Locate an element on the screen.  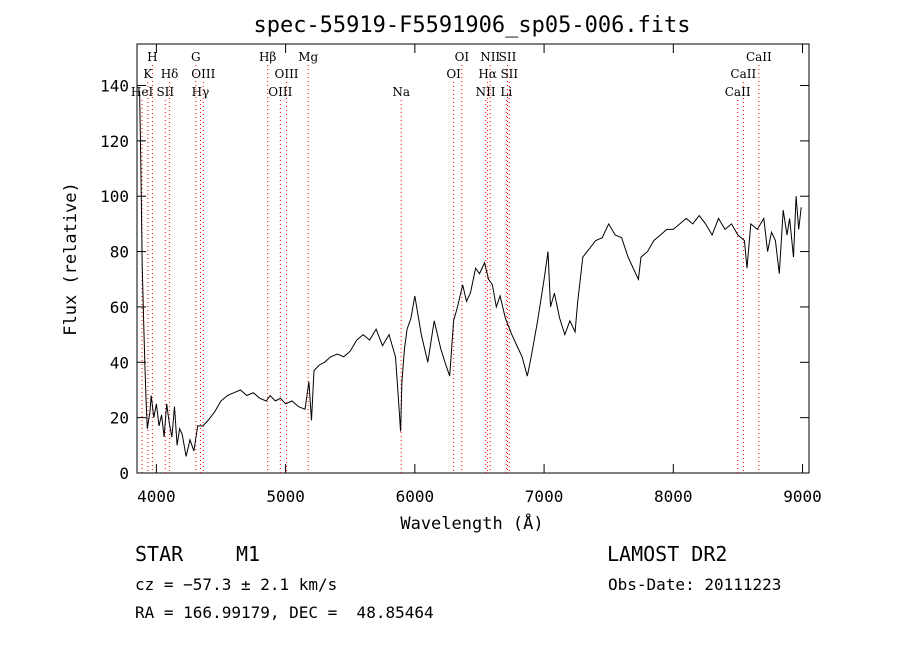
y-tick-label: 40 is located at coordinates (119, 362).